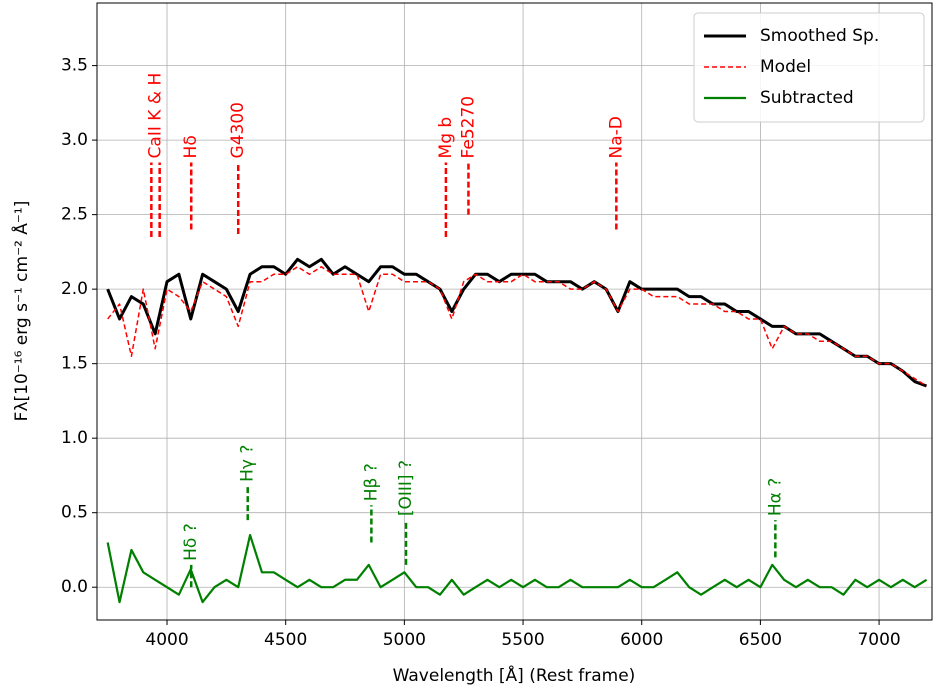 This screenshot has height=695, width=933. Describe the element at coordinates (21, 311) in the screenshot. I see `y-axis-label: Fλ[10⁻¹⁶ erg s⁻¹ cm⁻² Å⁻¹]` at that location.